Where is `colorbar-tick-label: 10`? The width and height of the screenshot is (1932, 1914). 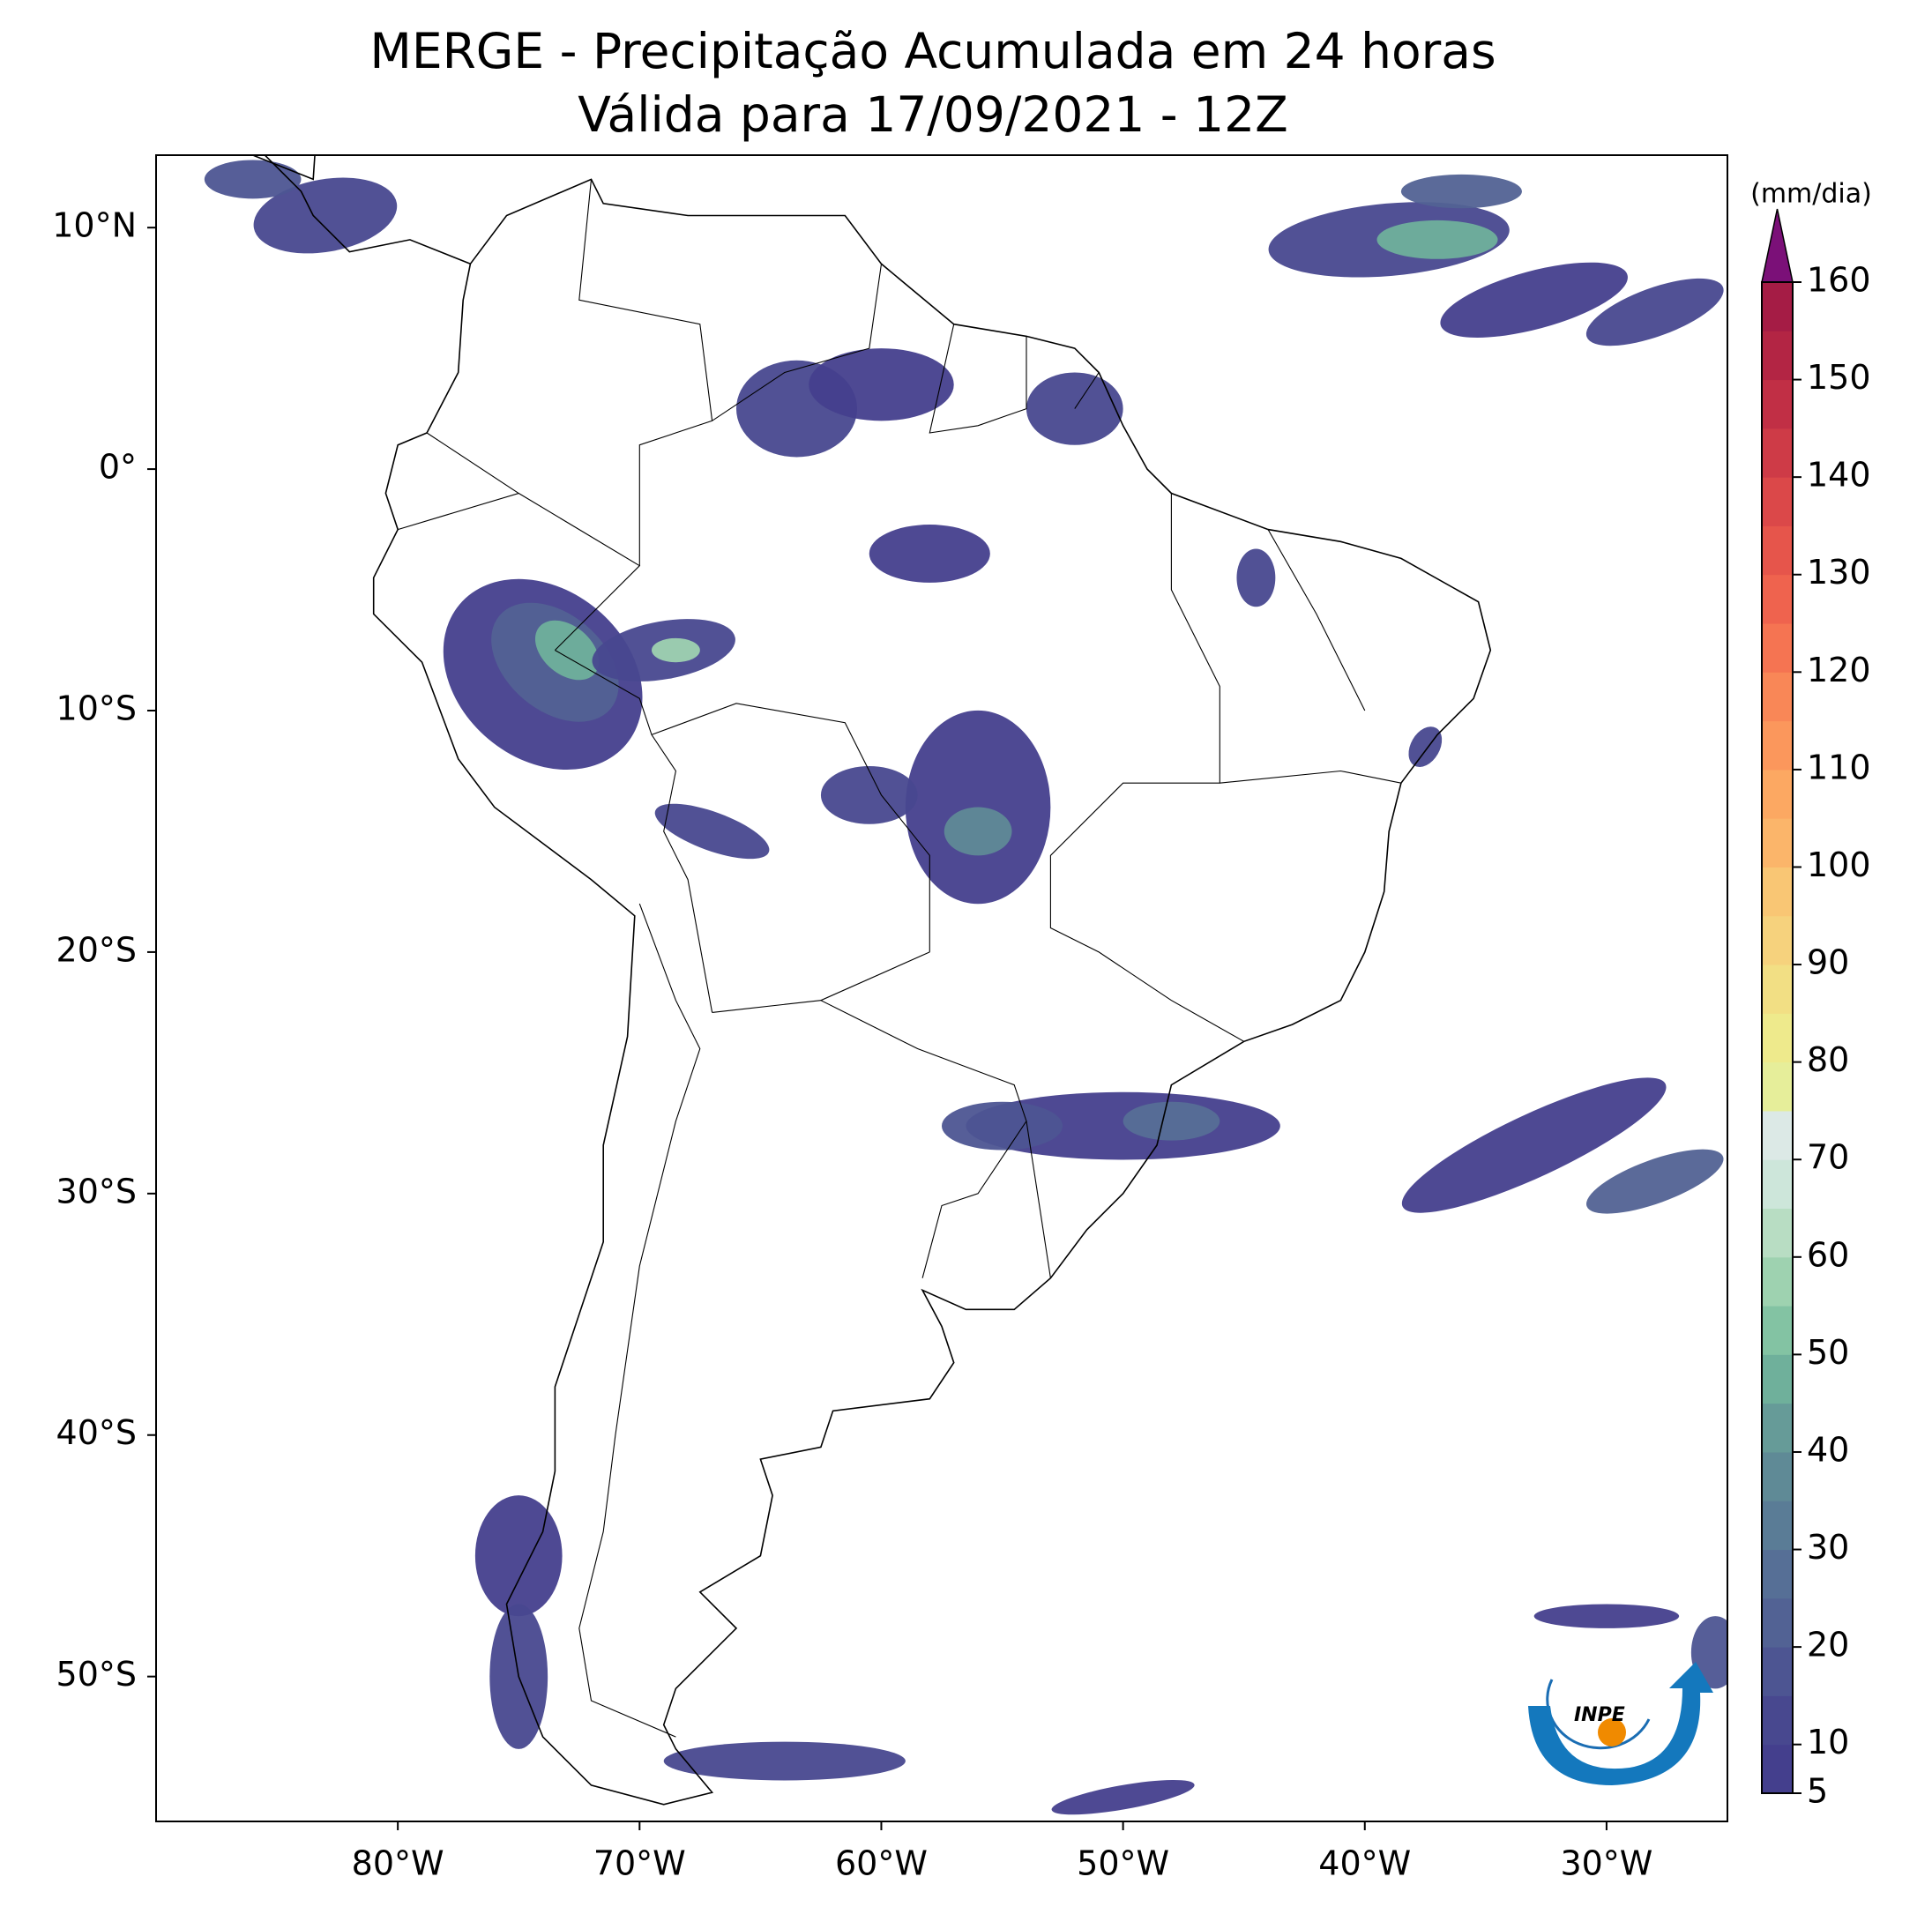 colorbar-tick-label: 10 is located at coordinates (1828, 1742).